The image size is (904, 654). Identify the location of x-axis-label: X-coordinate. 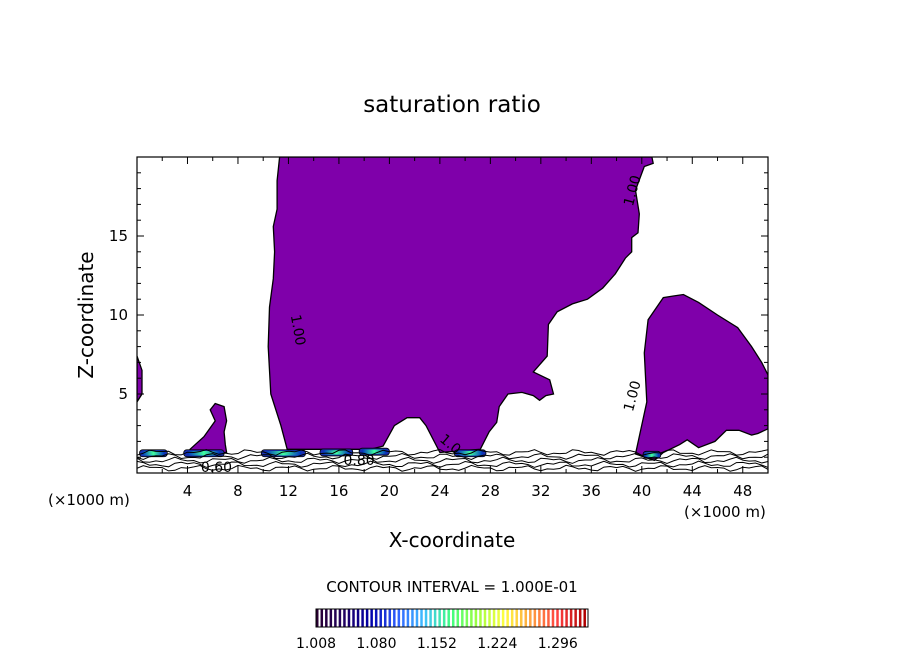
(452, 540).